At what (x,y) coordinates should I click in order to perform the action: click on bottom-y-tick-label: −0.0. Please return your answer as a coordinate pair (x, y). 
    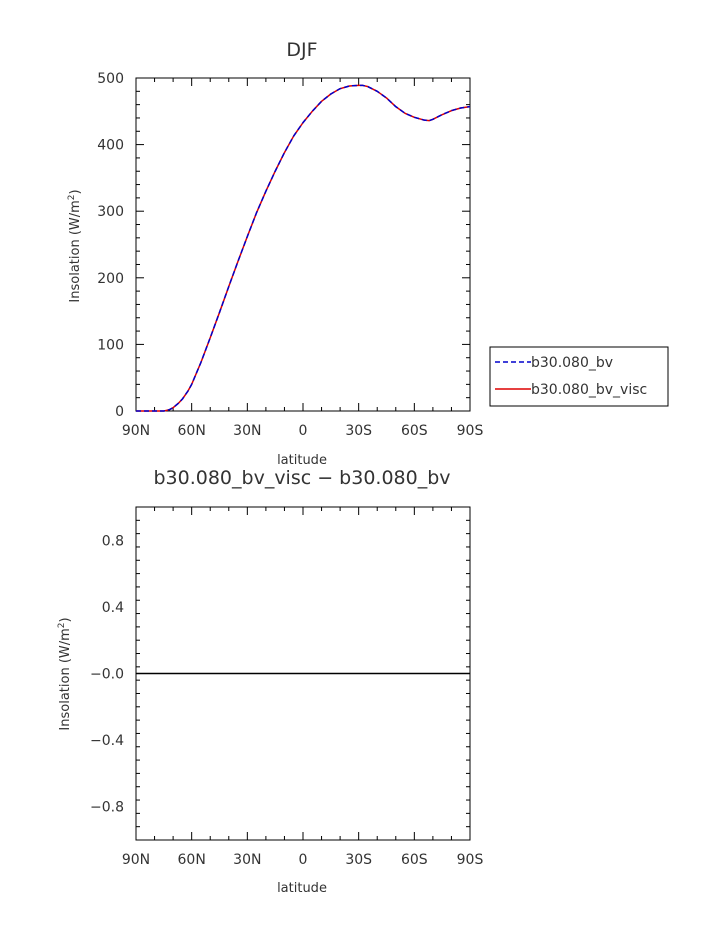
    Looking at the image, I should click on (107, 675).